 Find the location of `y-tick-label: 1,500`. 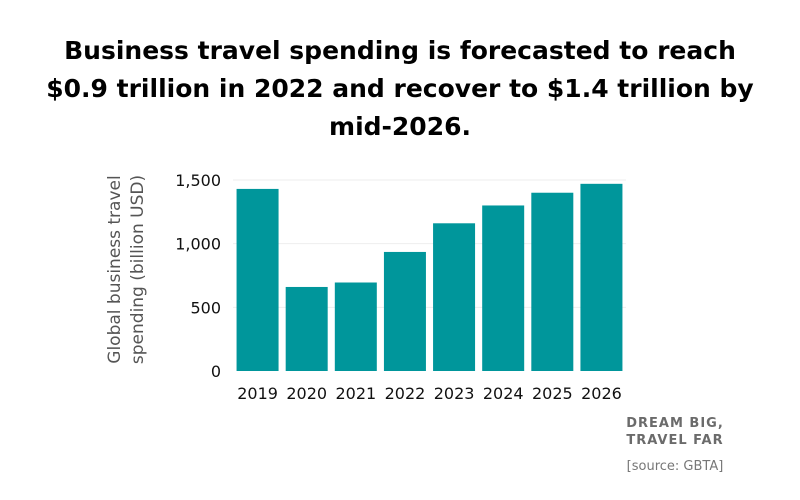

y-tick-label: 1,500 is located at coordinates (198, 180).